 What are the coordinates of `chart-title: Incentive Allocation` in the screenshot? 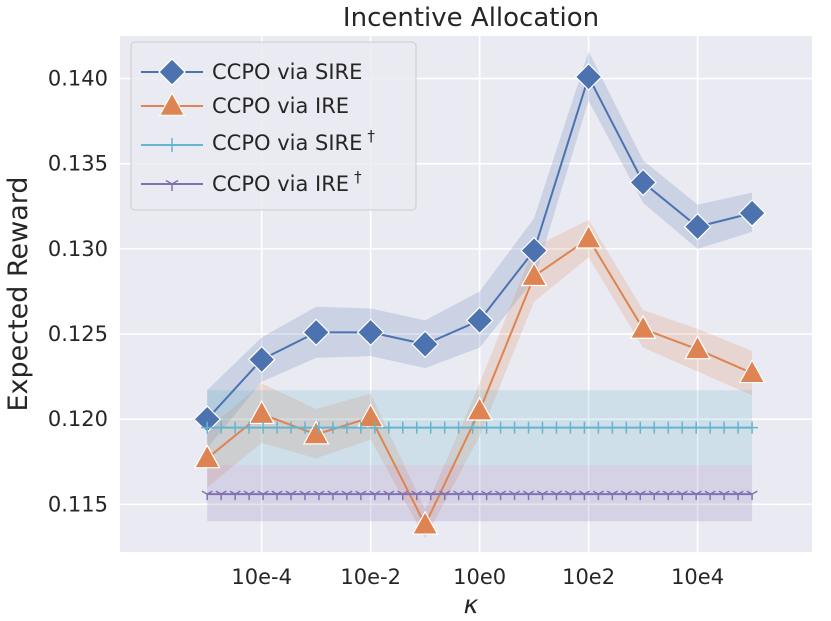 It's located at (471, 18).